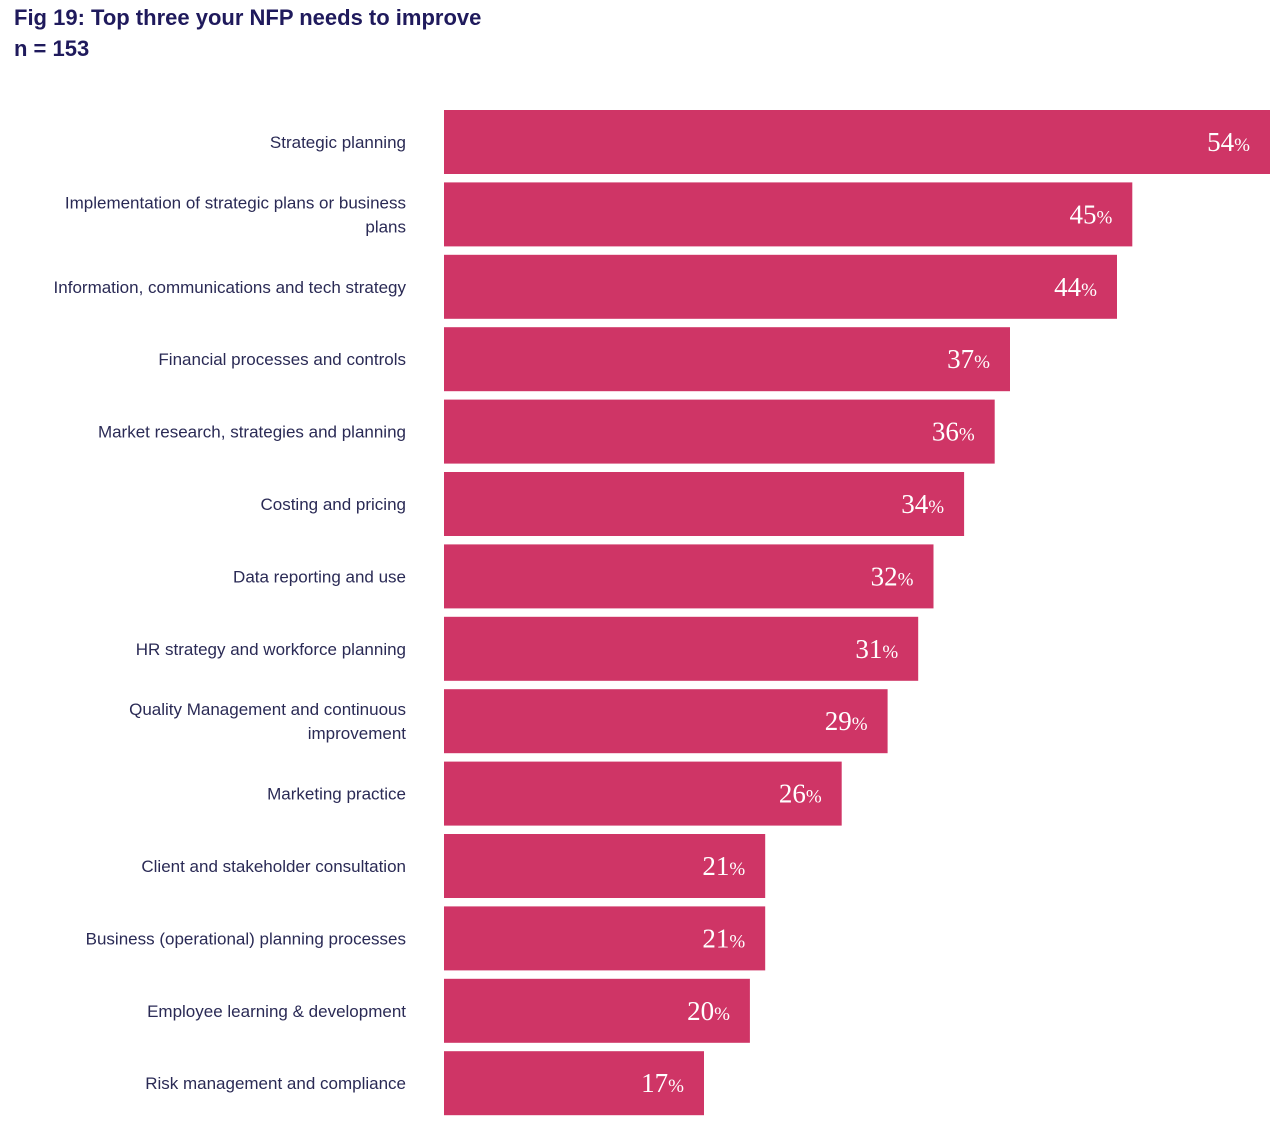  I want to click on category-label-5: Market research, strategies and planning, so click(252, 432).